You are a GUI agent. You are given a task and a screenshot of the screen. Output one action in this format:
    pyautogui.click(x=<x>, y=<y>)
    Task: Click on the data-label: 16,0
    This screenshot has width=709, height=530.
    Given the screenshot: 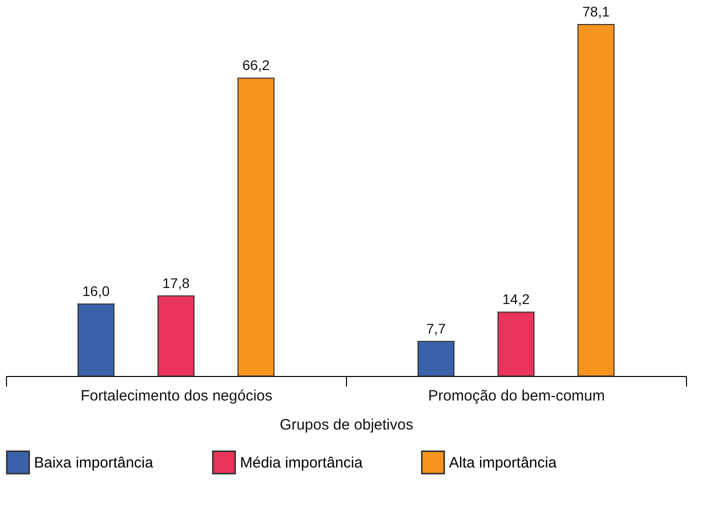 What is the action you would take?
    pyautogui.click(x=96, y=291)
    